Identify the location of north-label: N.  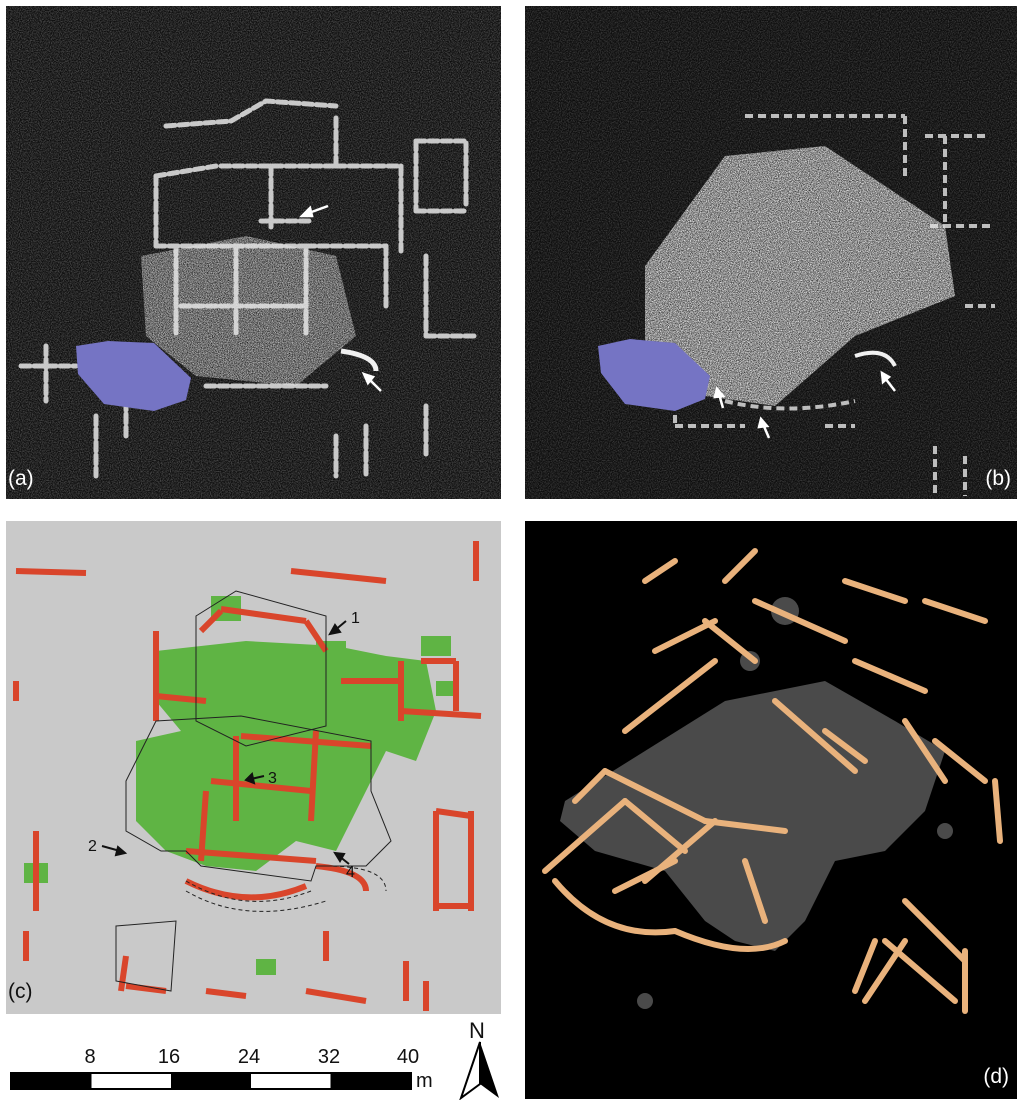
(477, 1030).